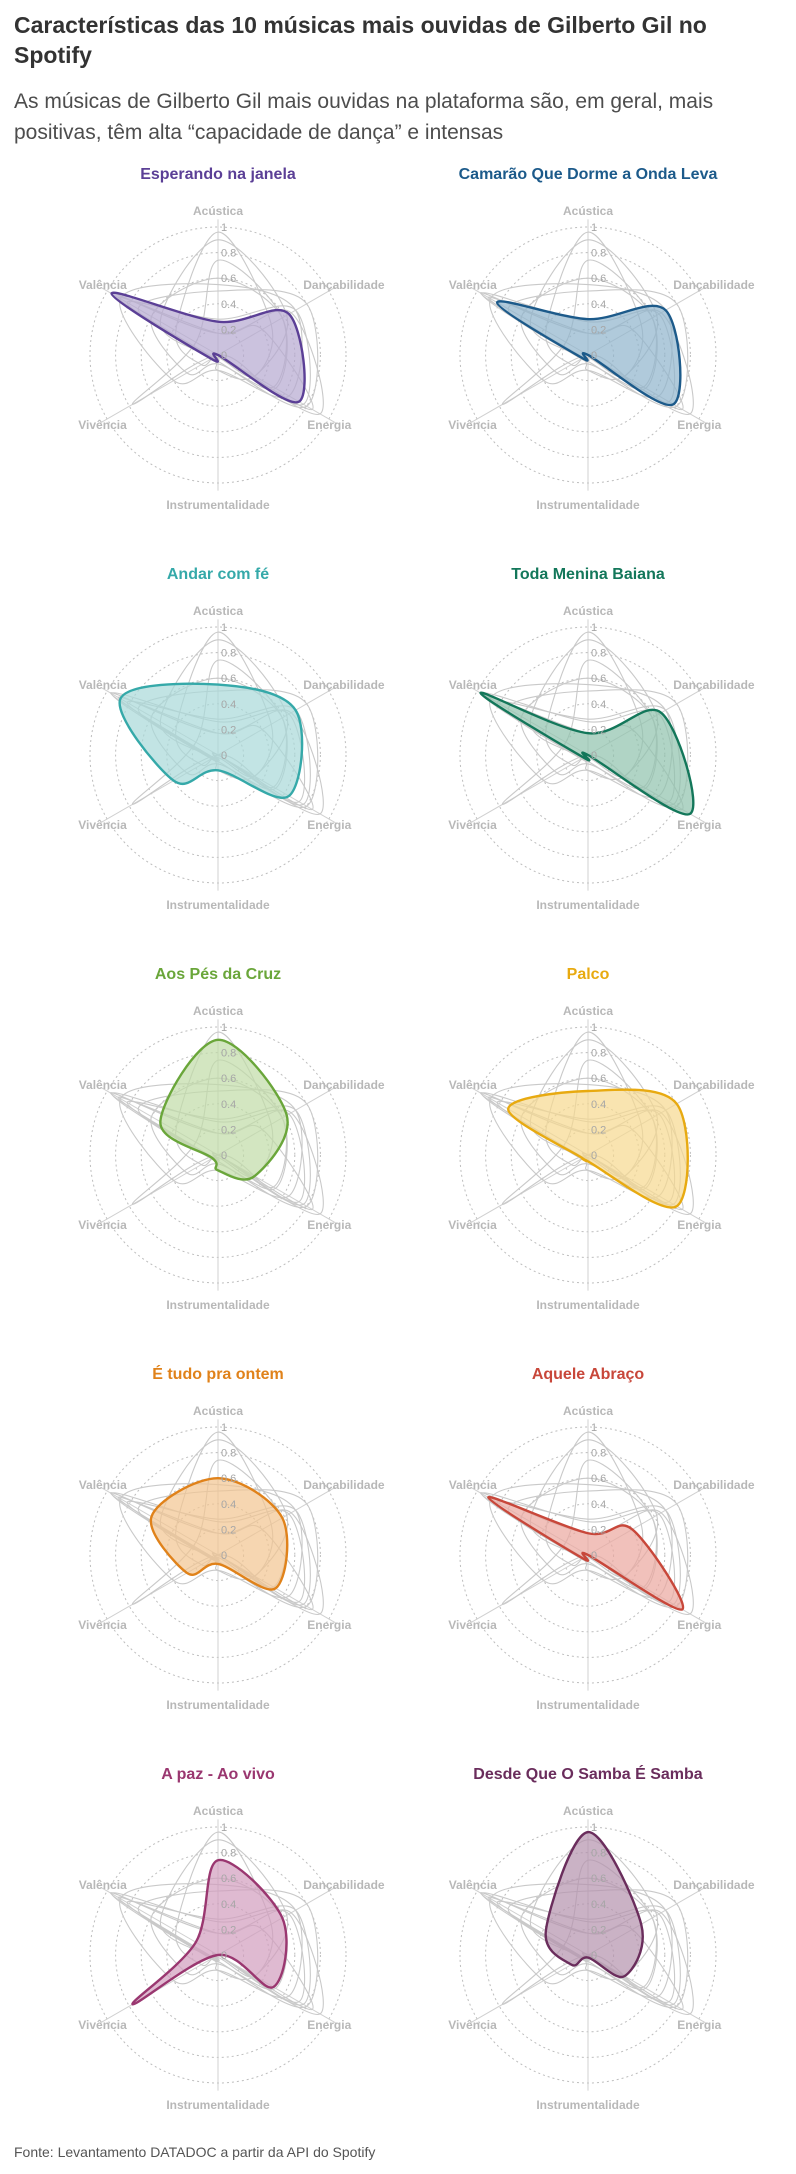 The image size is (796, 2174). I want to click on panel-title: Esperando na janela, so click(218, 174).